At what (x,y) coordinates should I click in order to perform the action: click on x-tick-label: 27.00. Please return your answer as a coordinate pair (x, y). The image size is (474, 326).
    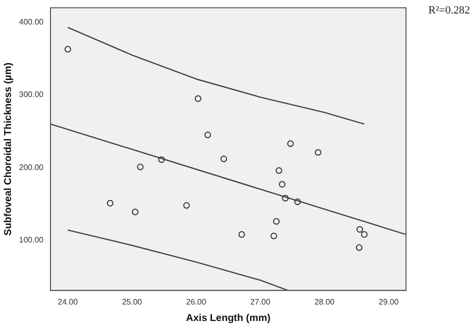
    Looking at the image, I should click on (260, 301).